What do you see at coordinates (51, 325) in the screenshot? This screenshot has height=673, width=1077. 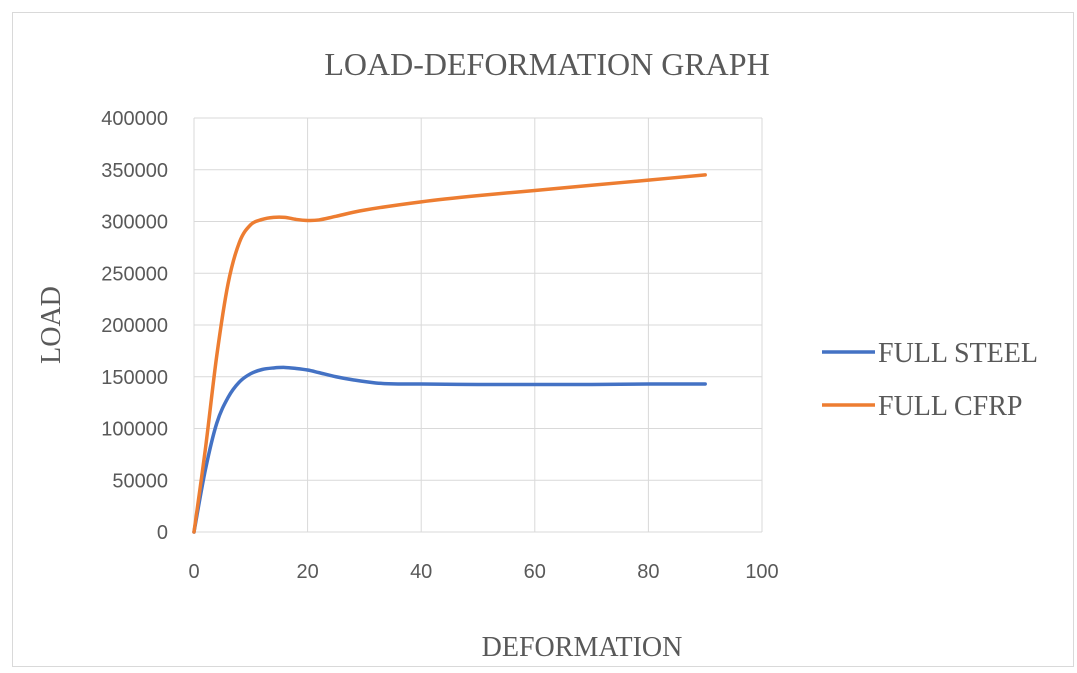 I see `y-axis-title: LOAD` at bounding box center [51, 325].